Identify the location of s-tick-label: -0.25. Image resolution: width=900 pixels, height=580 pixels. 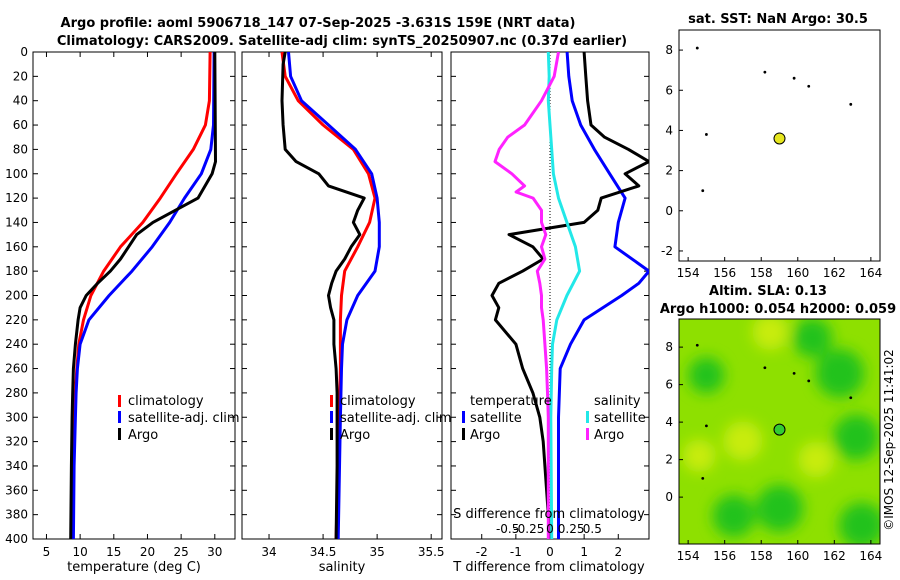
(528, 529).